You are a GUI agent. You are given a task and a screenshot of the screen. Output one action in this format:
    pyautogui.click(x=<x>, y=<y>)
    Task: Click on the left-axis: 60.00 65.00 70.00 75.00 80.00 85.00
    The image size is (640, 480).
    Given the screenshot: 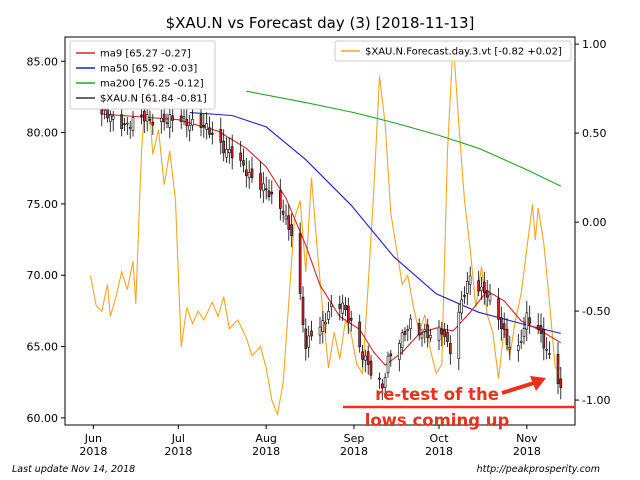 What is the action you would take?
    pyautogui.click(x=46, y=240)
    